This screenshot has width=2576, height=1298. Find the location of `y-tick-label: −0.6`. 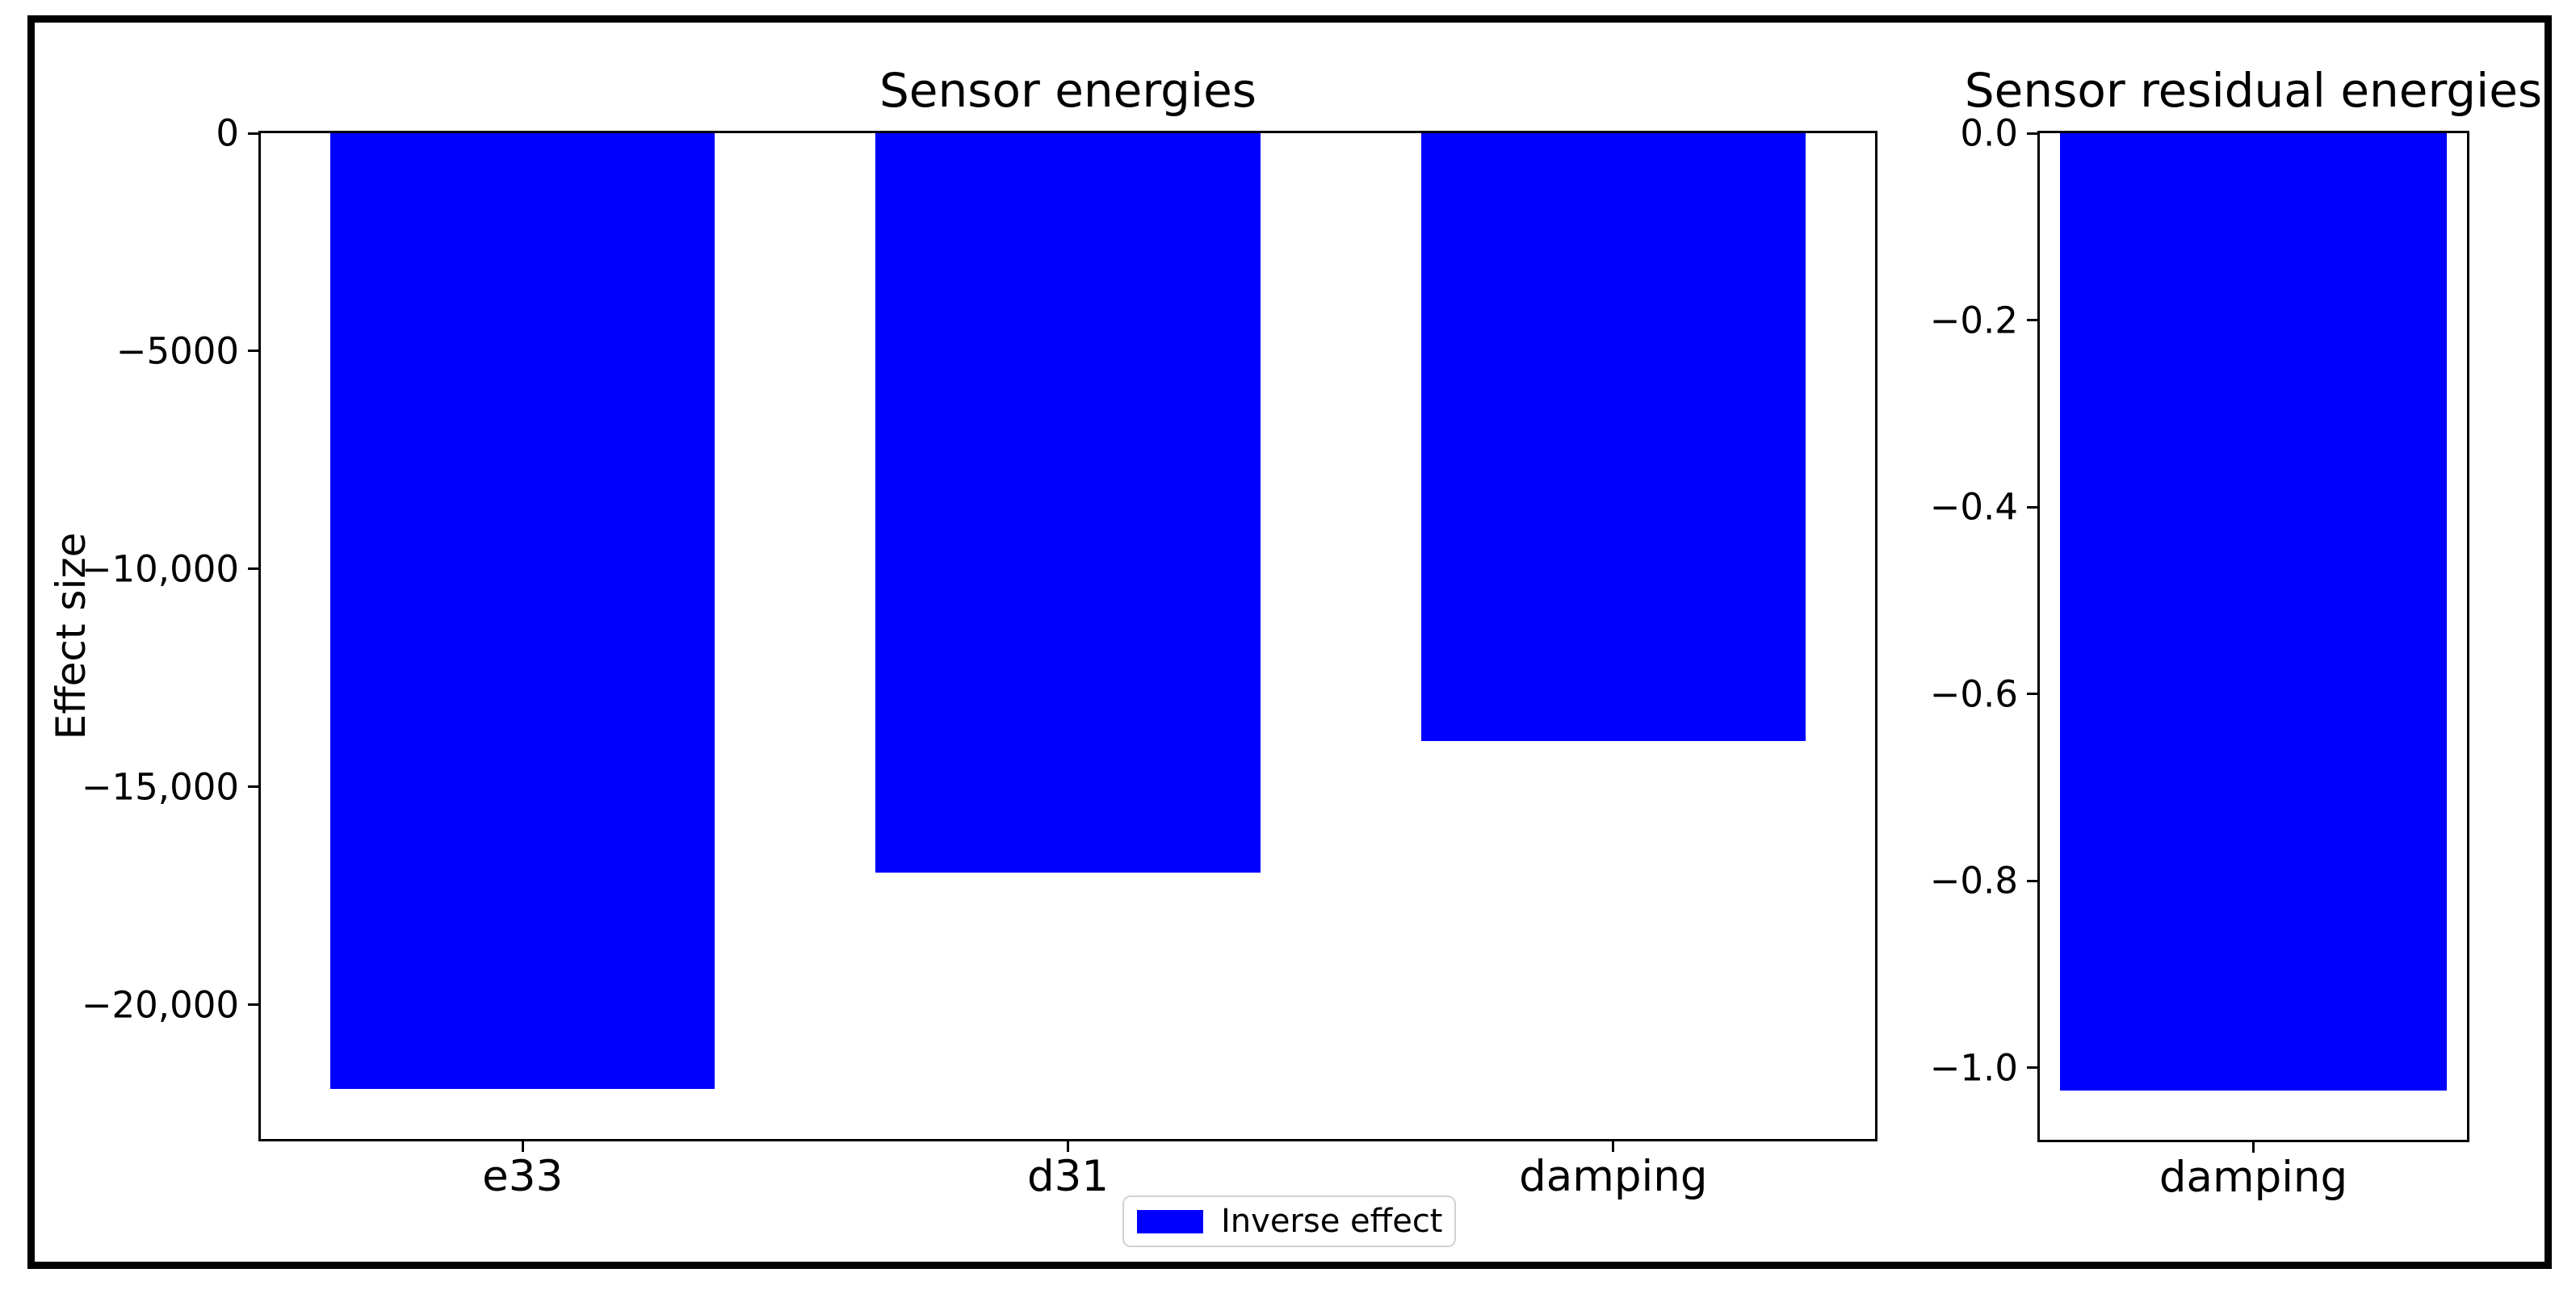

y-tick-label: −0.6 is located at coordinates (1973, 694).